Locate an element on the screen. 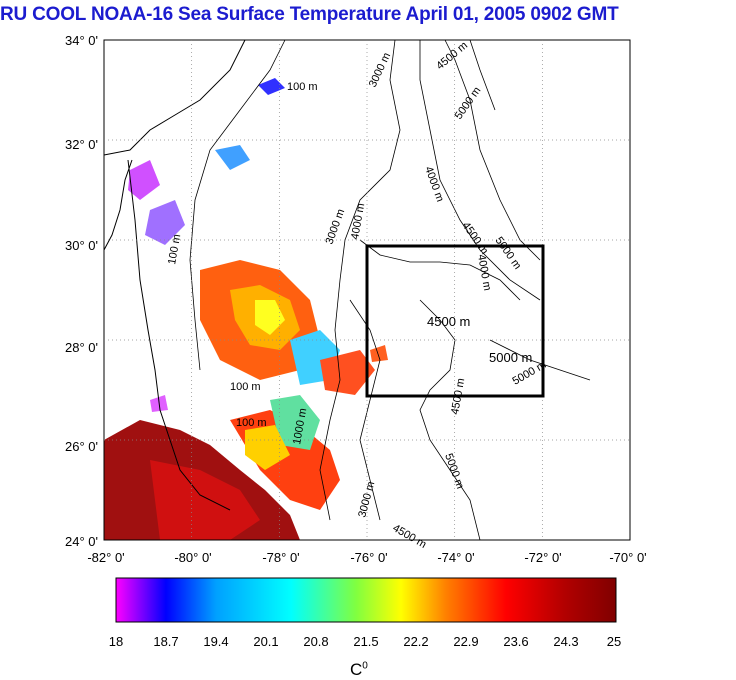 The height and width of the screenshot is (680, 736). colorbar-tick: 25 is located at coordinates (614, 641).